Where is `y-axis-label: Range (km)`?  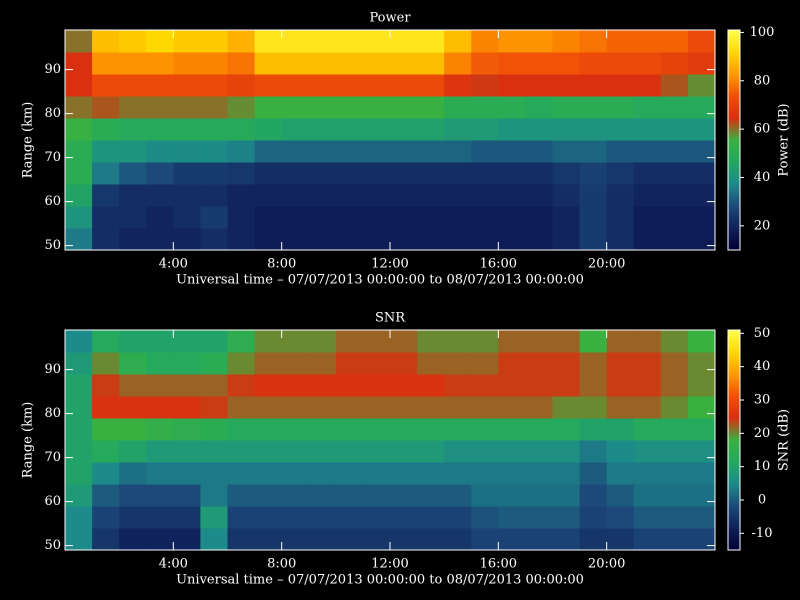 y-axis-label: Range (km) is located at coordinates (28, 140).